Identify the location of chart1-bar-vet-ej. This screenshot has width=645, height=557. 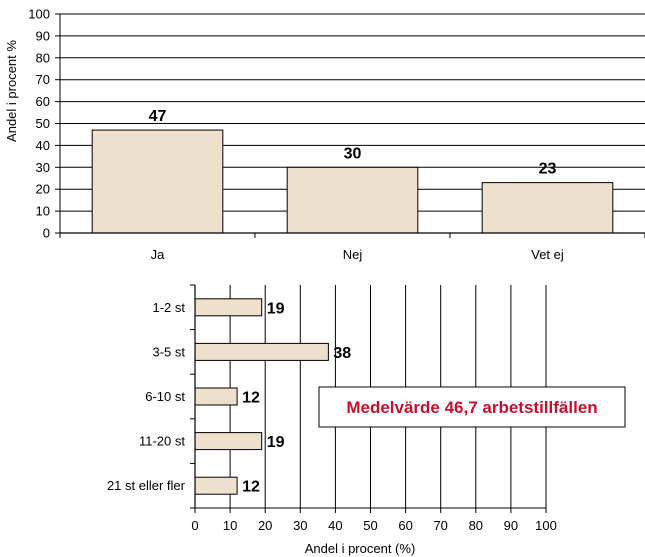
(547, 208).